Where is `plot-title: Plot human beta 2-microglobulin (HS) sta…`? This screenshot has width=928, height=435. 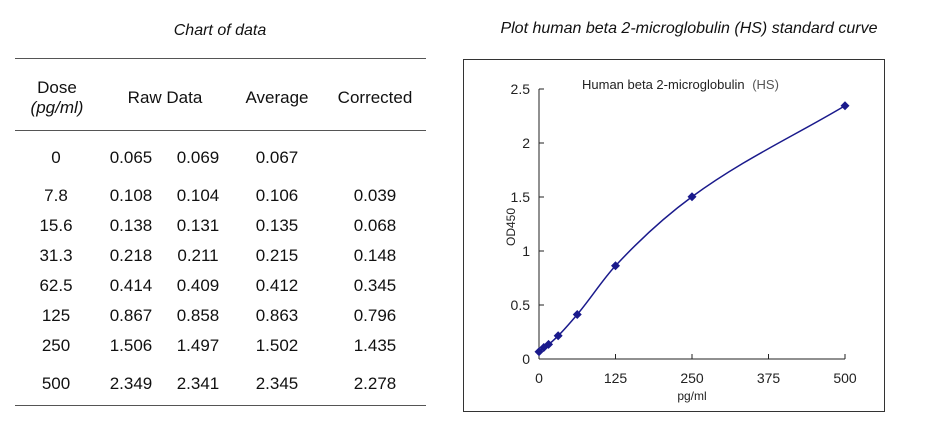
plot-title: Plot human beta 2-microglobulin (HS) sta… is located at coordinates (689, 28).